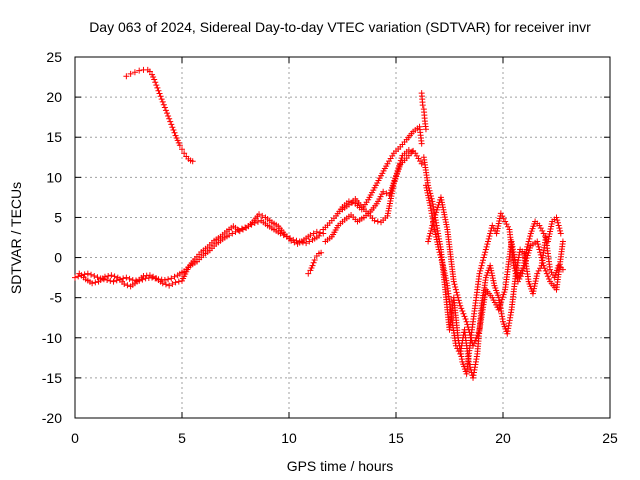 Image resolution: width=640 pixels, height=480 pixels. What do you see at coordinates (54, 97) in the screenshot?
I see `y-tick-label: 20` at bounding box center [54, 97].